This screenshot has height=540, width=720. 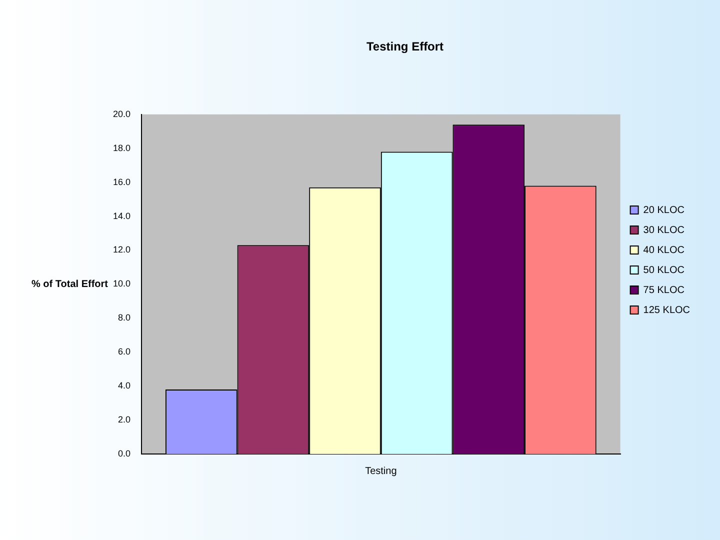 I want to click on legend-label: 75 KLOC, so click(x=663, y=290).